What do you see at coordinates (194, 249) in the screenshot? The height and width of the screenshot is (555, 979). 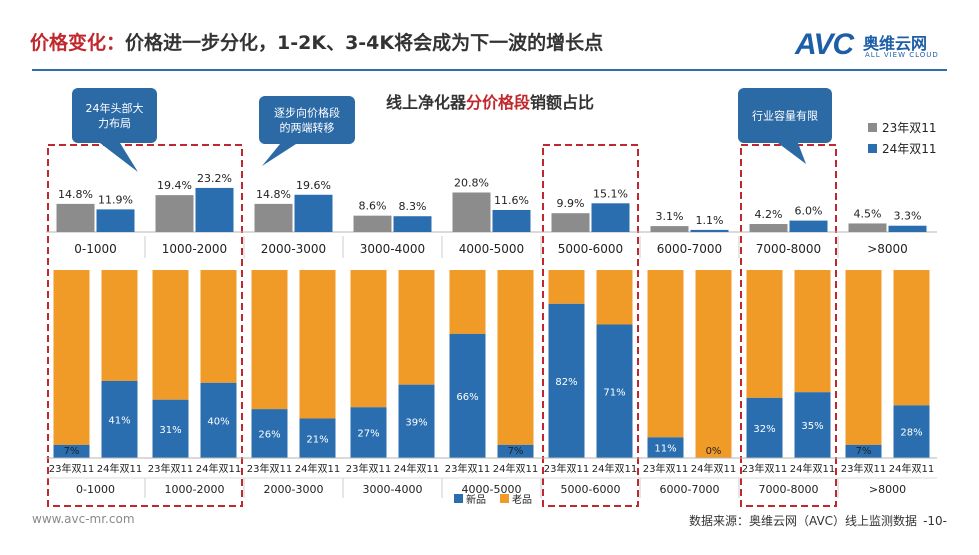 I see `top-category-label: 1000-2000` at bounding box center [194, 249].